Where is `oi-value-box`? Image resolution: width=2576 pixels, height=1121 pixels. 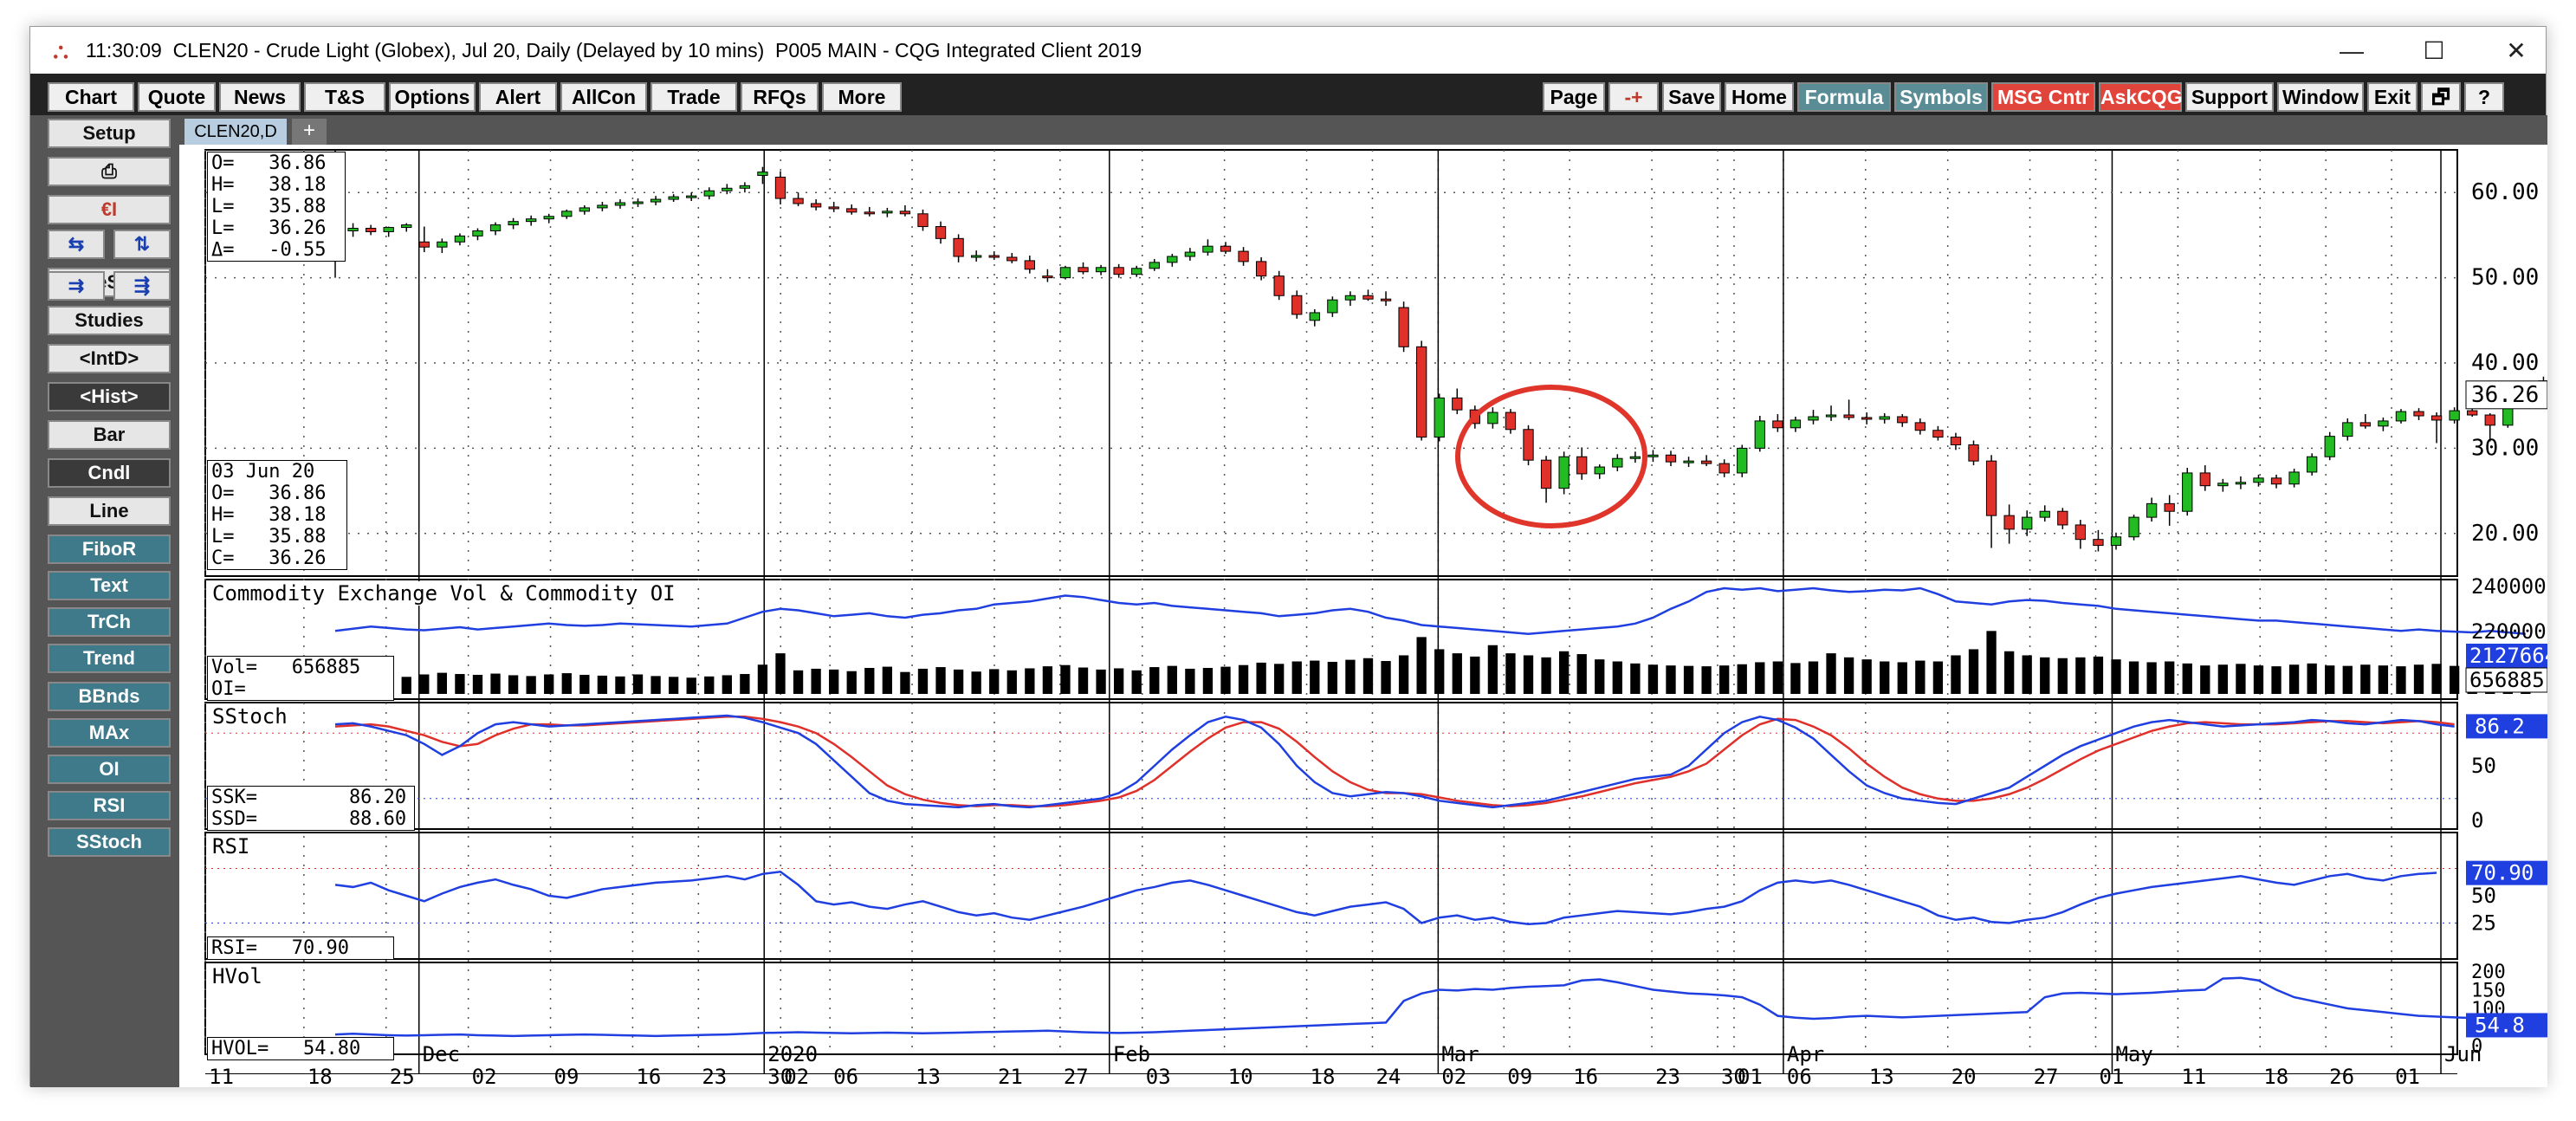
oi-value-box is located at coordinates (2506, 656).